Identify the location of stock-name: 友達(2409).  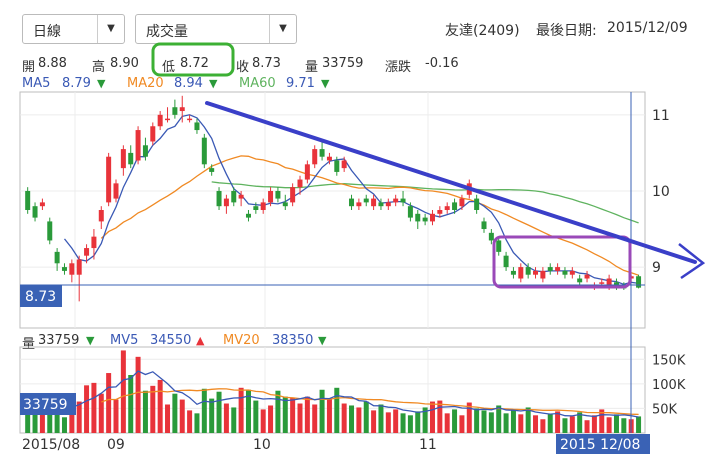
(482, 31).